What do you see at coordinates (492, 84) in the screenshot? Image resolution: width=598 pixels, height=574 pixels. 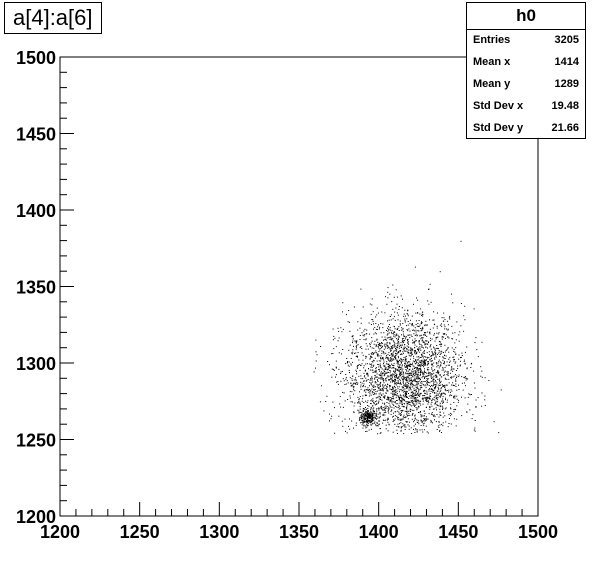 I see `stats-label: Mean y` at bounding box center [492, 84].